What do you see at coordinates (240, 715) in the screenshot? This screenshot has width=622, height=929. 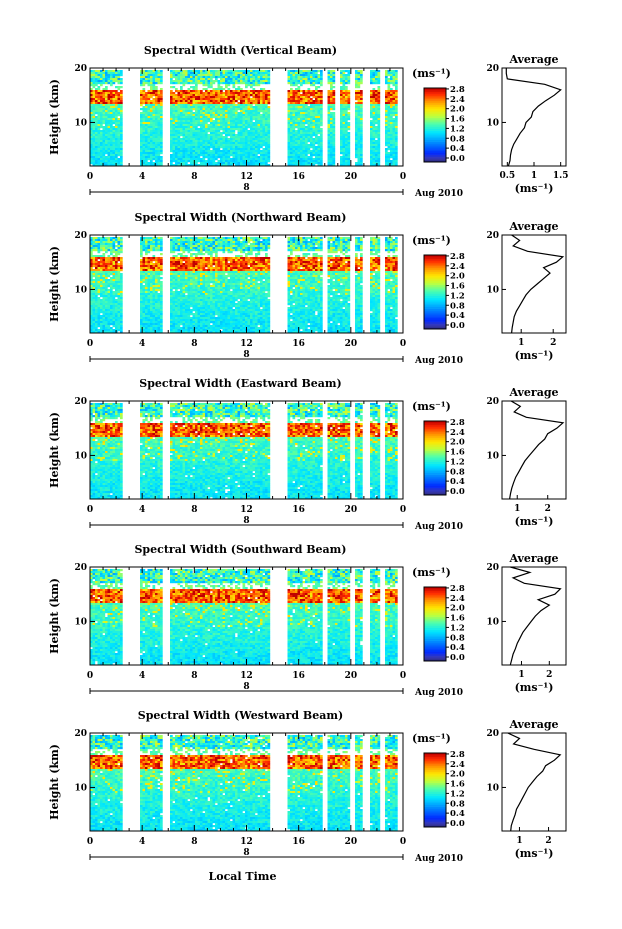 I see `panel-title: Spectral Width (Westward Beam)` at bounding box center [240, 715].